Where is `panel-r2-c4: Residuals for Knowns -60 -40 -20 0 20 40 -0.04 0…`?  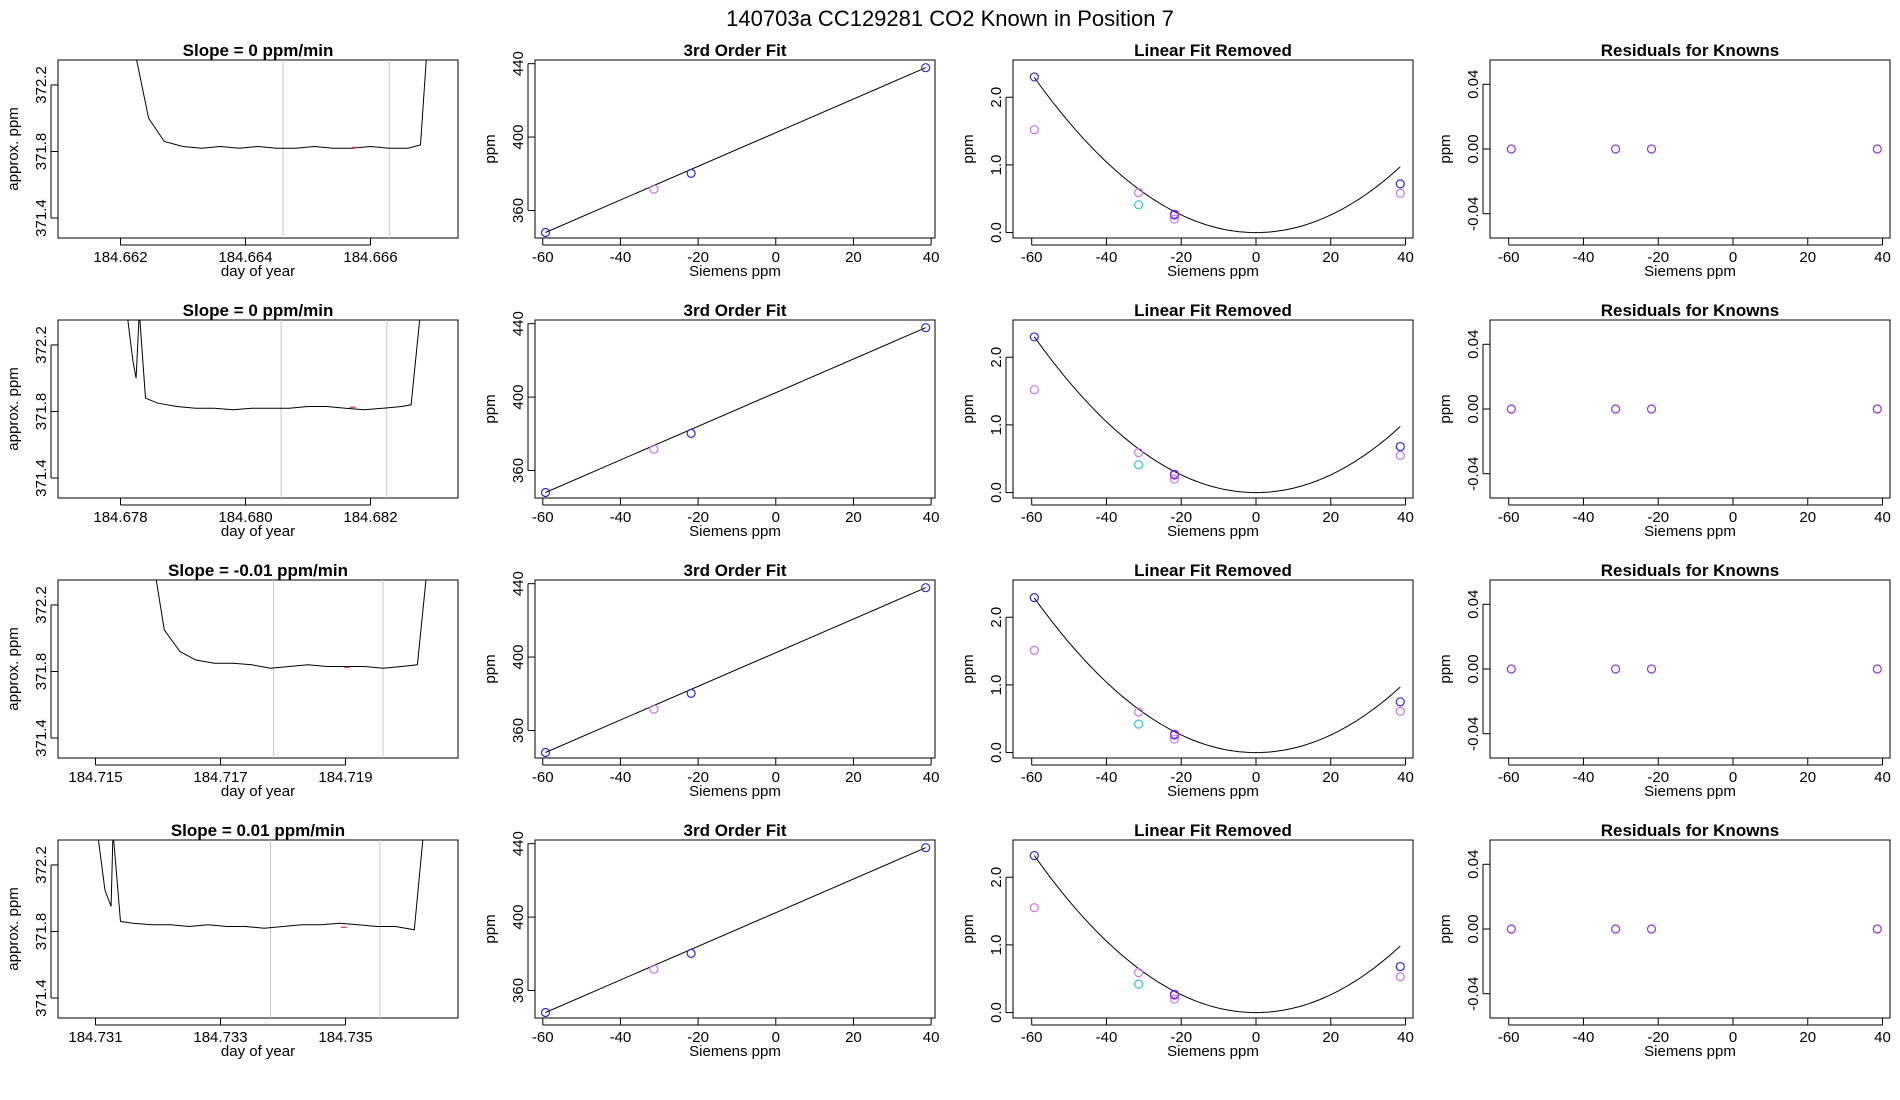
panel-r2-c4: Residuals for Knowns -60 -40 -20 0 20 40 -0.04 0… is located at coordinates (1664, 420).